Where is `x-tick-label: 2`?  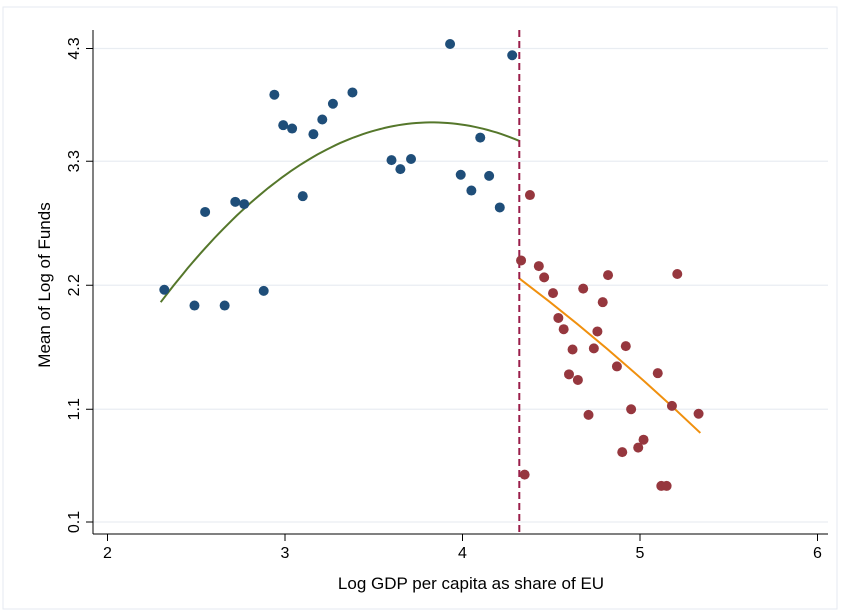 x-tick-label: 2 is located at coordinates (107, 553).